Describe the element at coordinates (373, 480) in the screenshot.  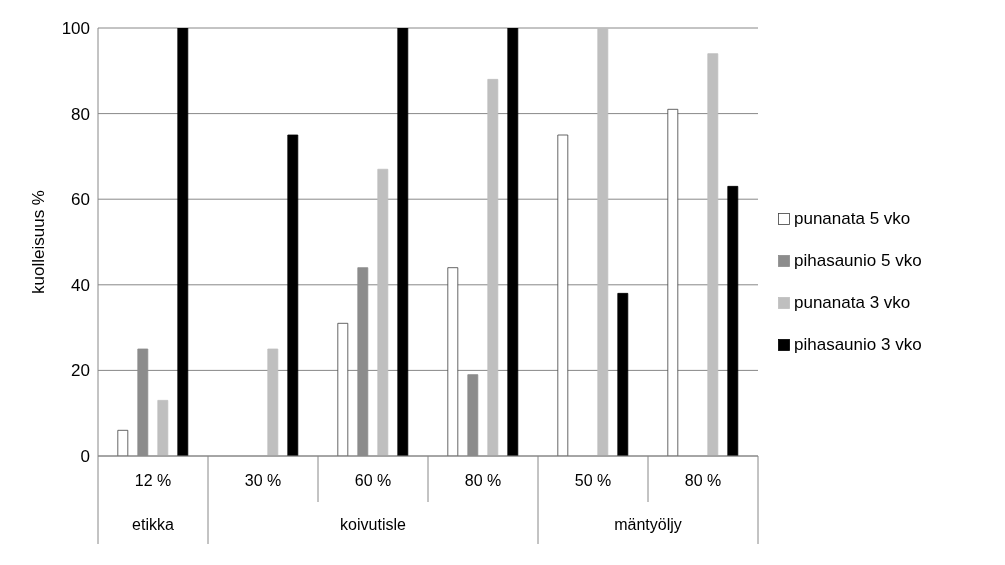
I see `x-tick-label: 60 %` at that location.